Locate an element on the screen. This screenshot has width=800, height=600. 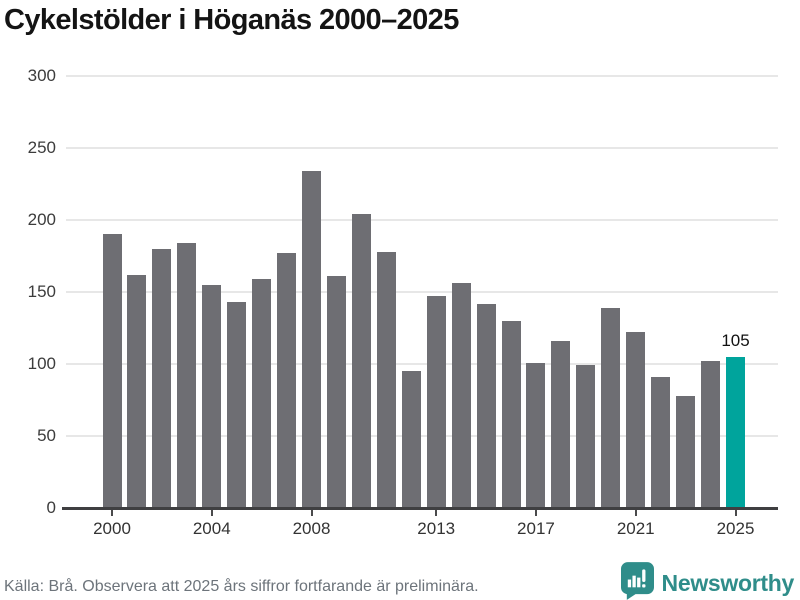
bar-2000 is located at coordinates (112, 371).